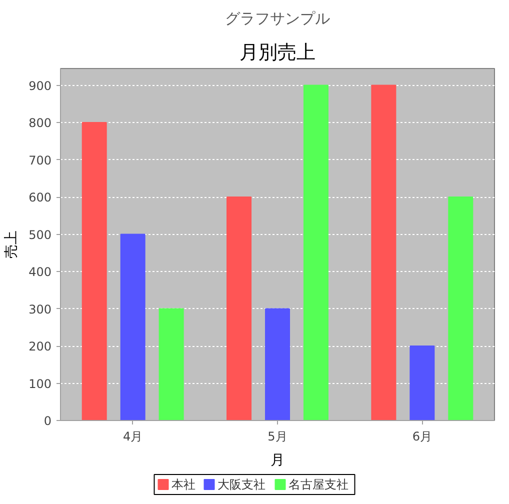 The width and height of the screenshot is (509, 504). Describe the element at coordinates (40, 347) in the screenshot. I see `y-tick-label: 200` at that location.